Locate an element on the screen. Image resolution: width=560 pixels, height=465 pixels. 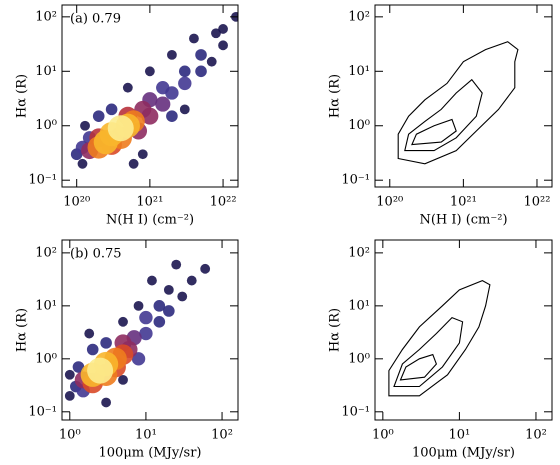
panel-annotation: (a) 0.79 is located at coordinates (95, 19).